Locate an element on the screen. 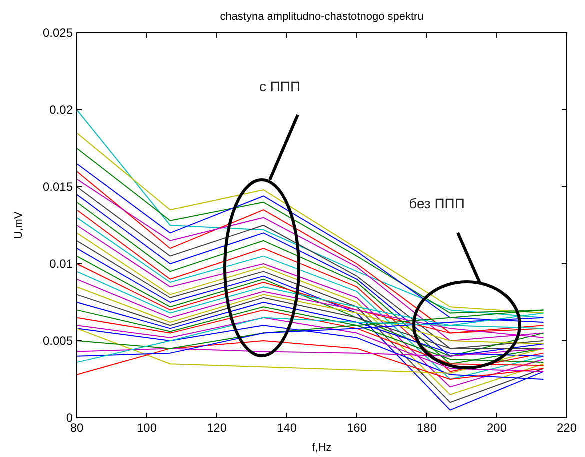 The height and width of the screenshot is (457, 585). x-tick-label: 120 is located at coordinates (217, 428).